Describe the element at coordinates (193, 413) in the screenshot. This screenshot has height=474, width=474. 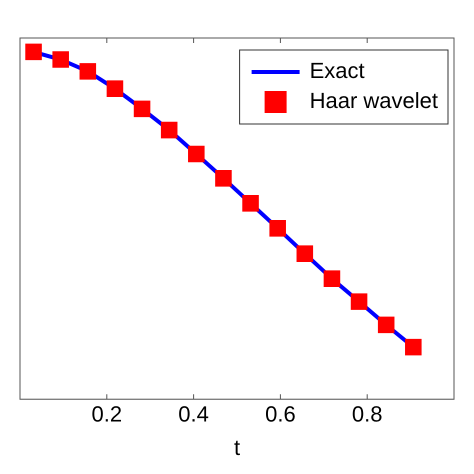
I see `x-tick-label: 0.4` at that location.